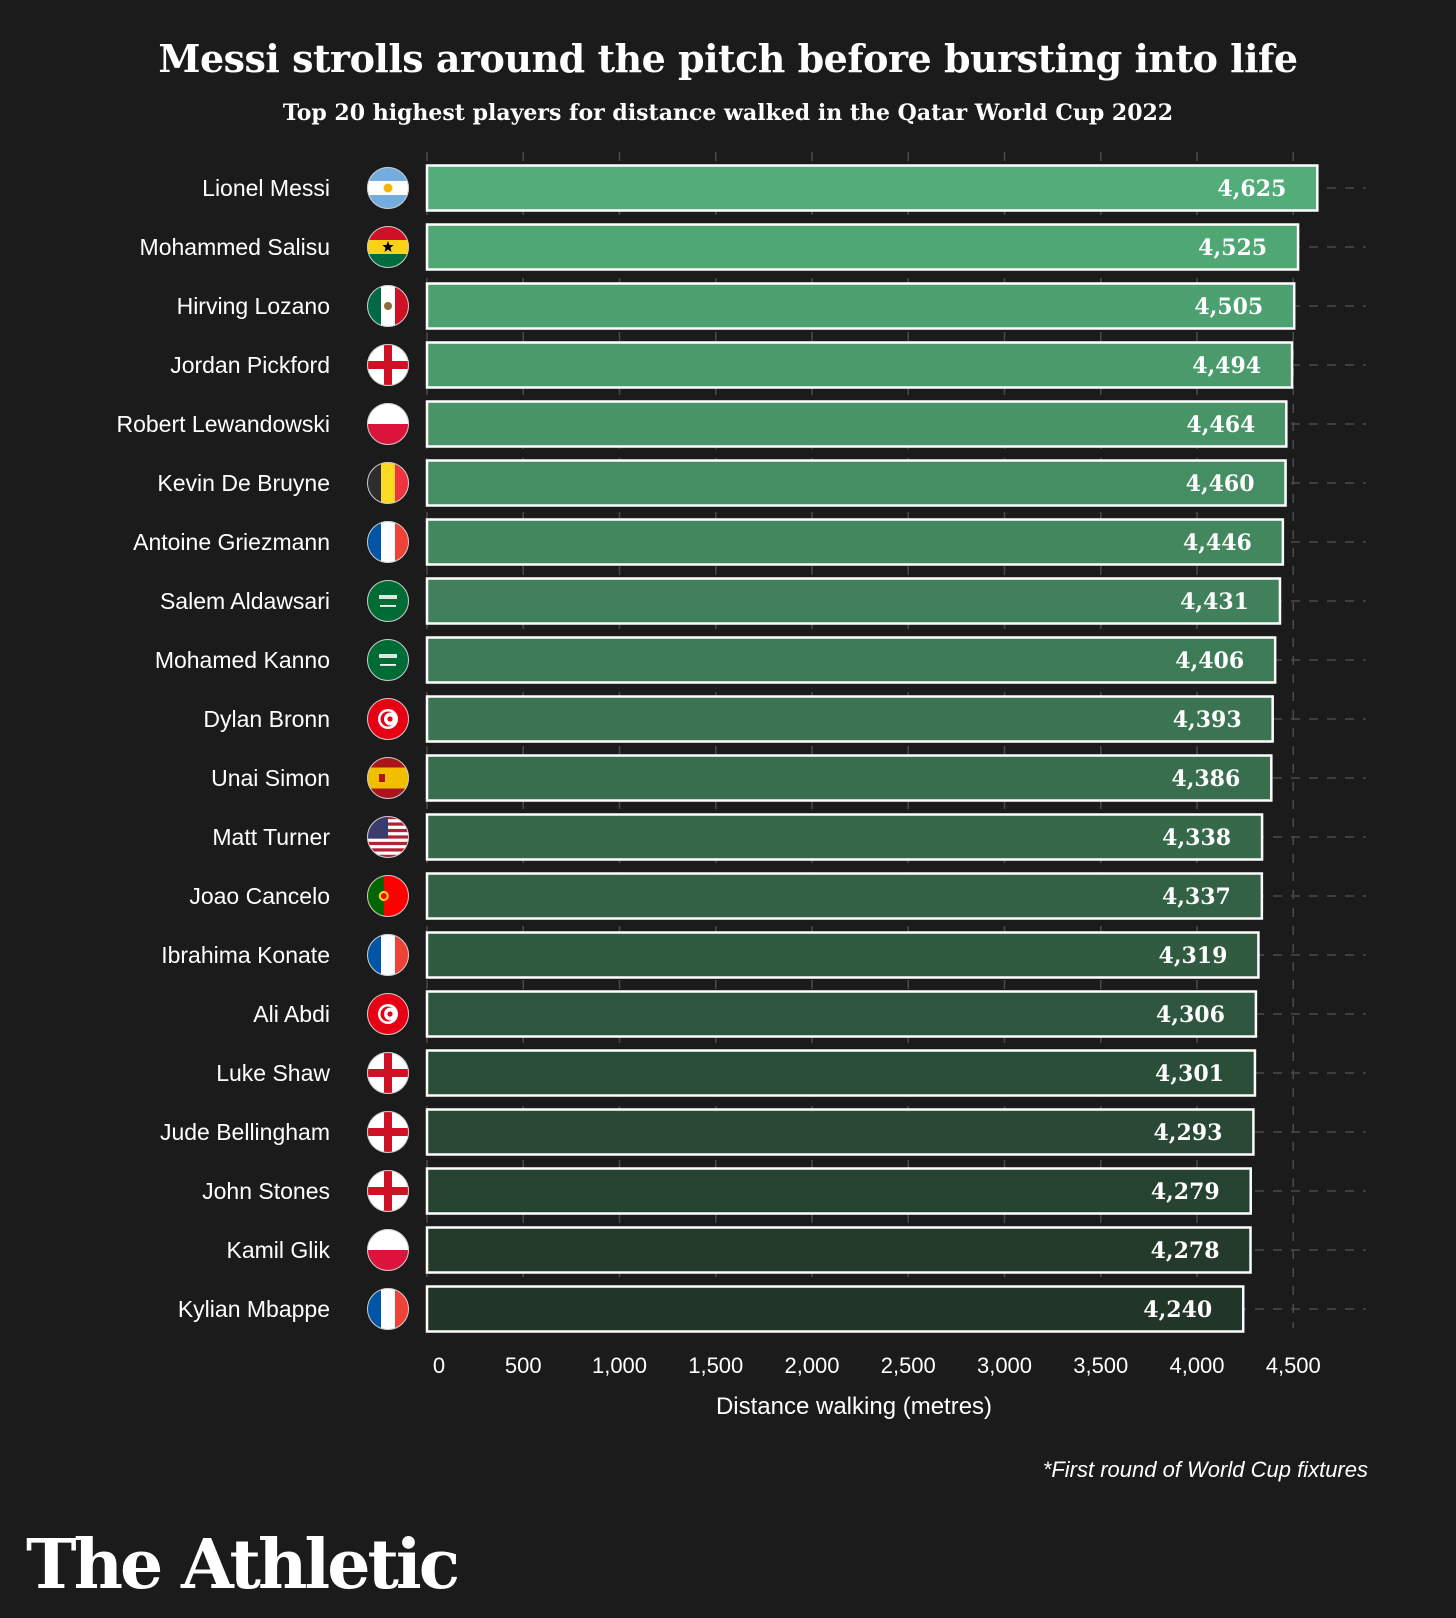  What do you see at coordinates (1209, 661) in the screenshot?
I see `bar-value-label: 4,406` at bounding box center [1209, 661].